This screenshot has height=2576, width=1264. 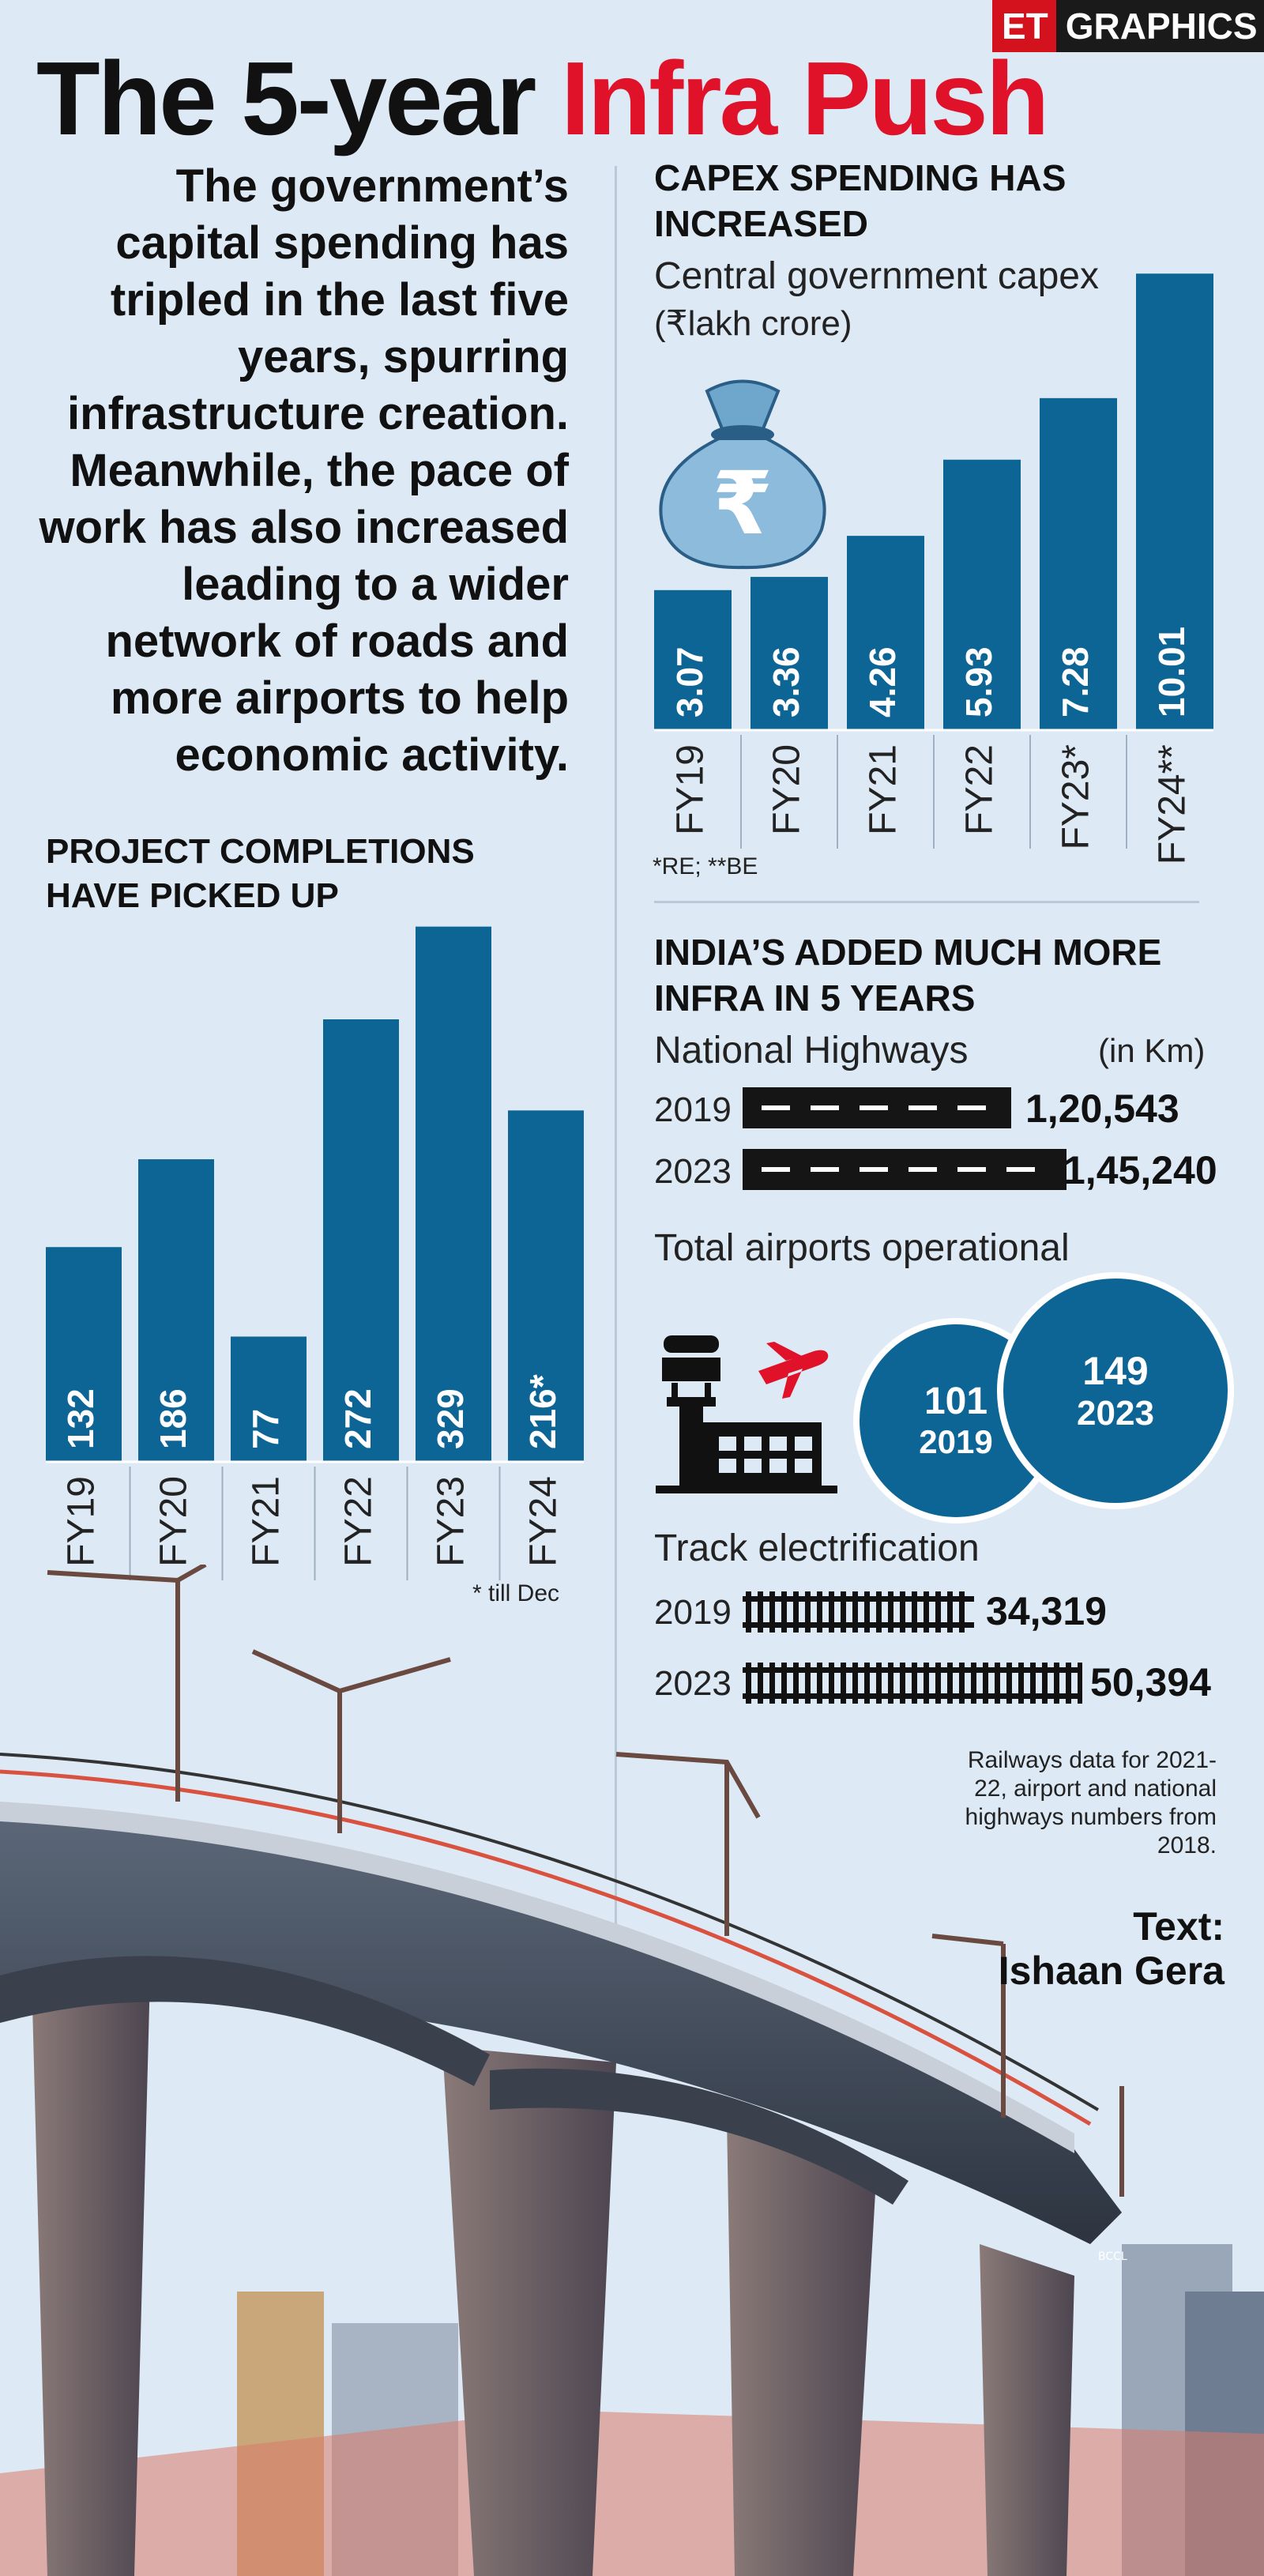 I want to click on track-value-2023: 50,394, so click(x=1151, y=1682).